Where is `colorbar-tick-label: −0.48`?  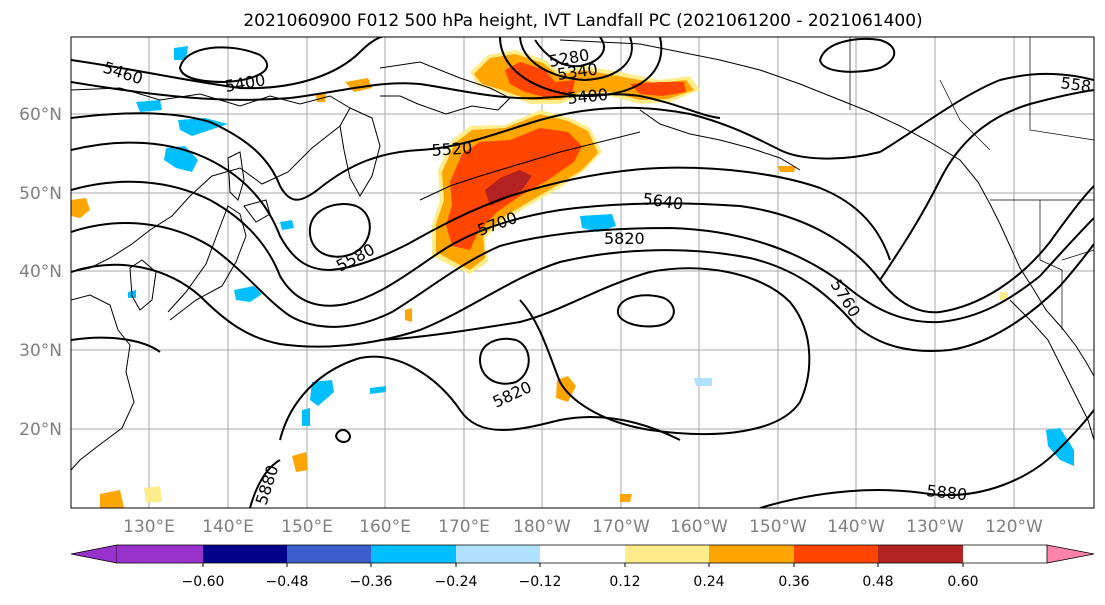
colorbar-tick-label: −0.48 is located at coordinates (287, 582).